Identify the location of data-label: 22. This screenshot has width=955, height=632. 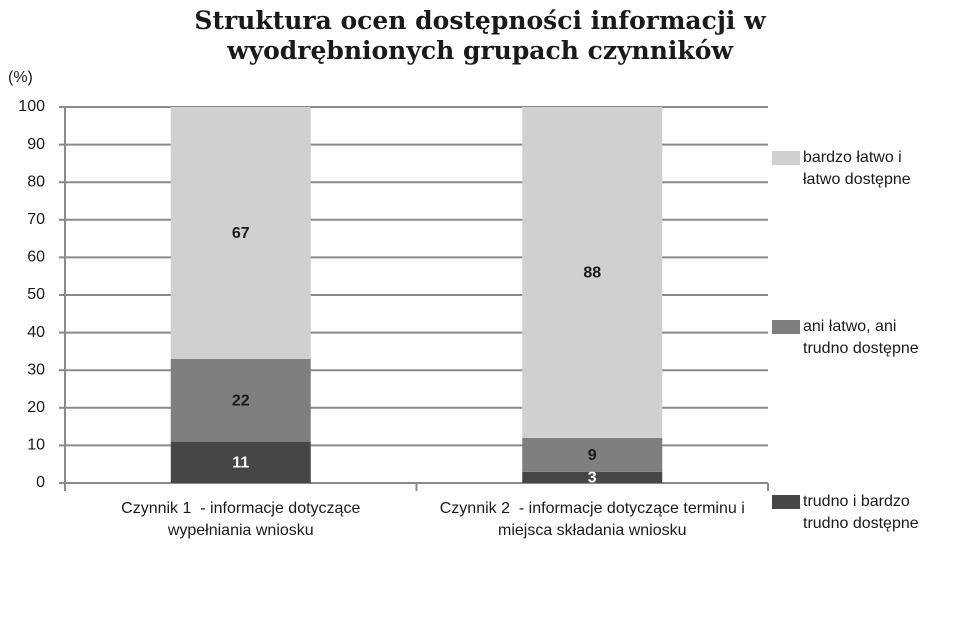
(241, 400).